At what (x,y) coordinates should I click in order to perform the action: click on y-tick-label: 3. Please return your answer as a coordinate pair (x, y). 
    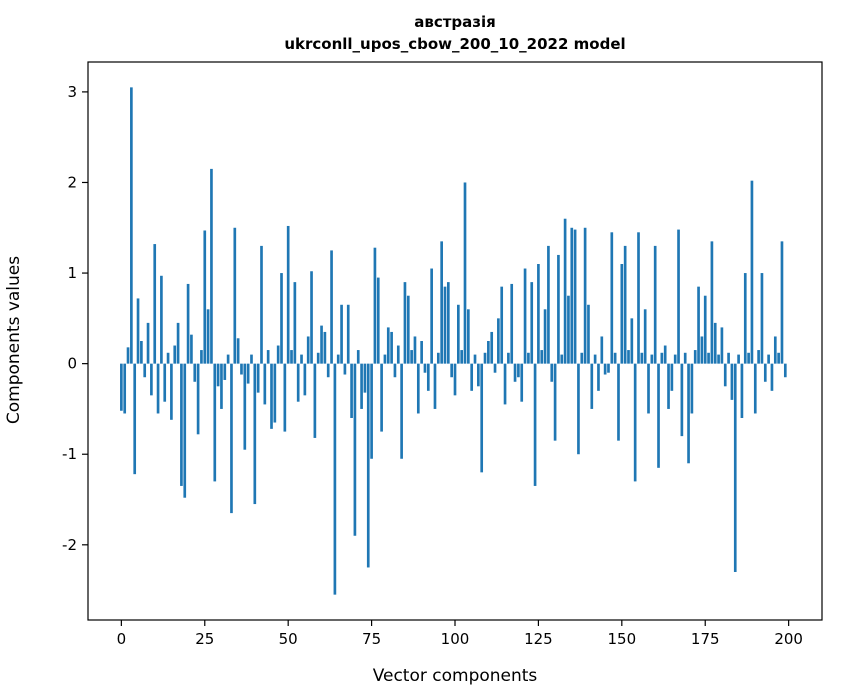
    Looking at the image, I should click on (72, 92).